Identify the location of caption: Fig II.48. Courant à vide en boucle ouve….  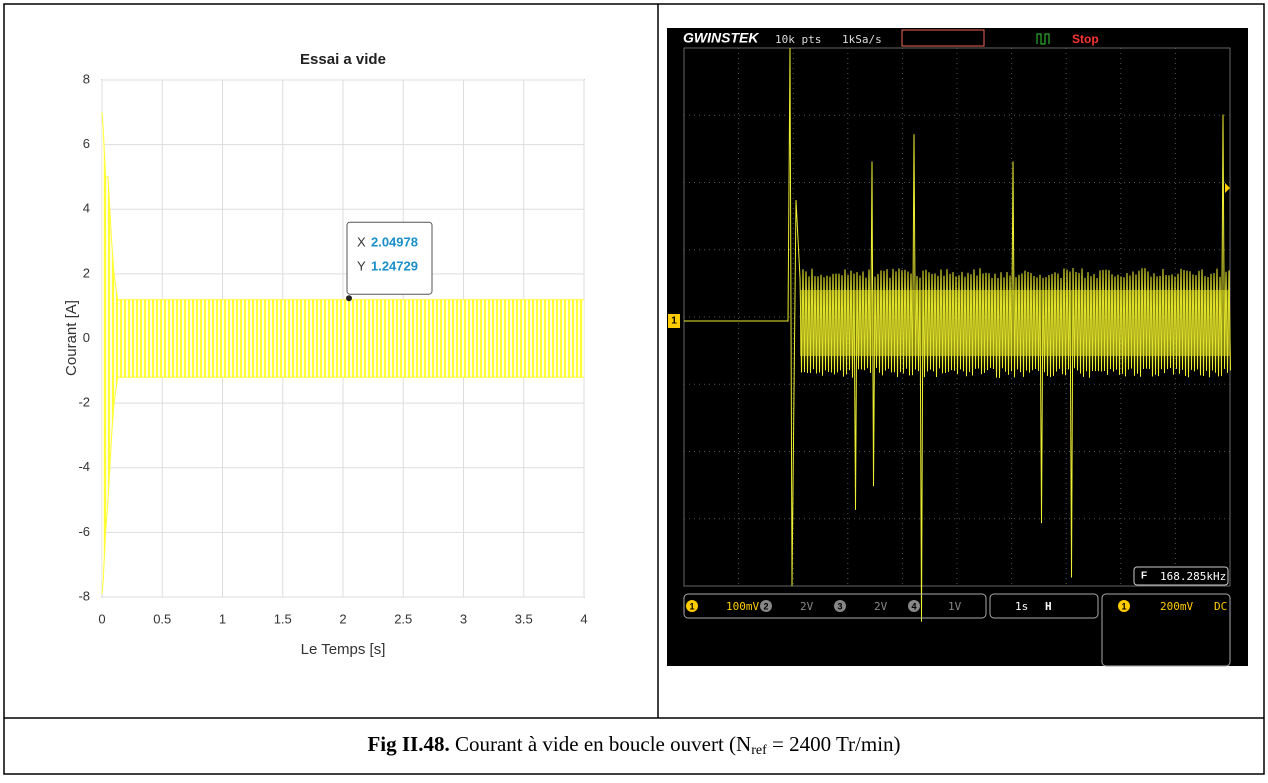
(633, 745).